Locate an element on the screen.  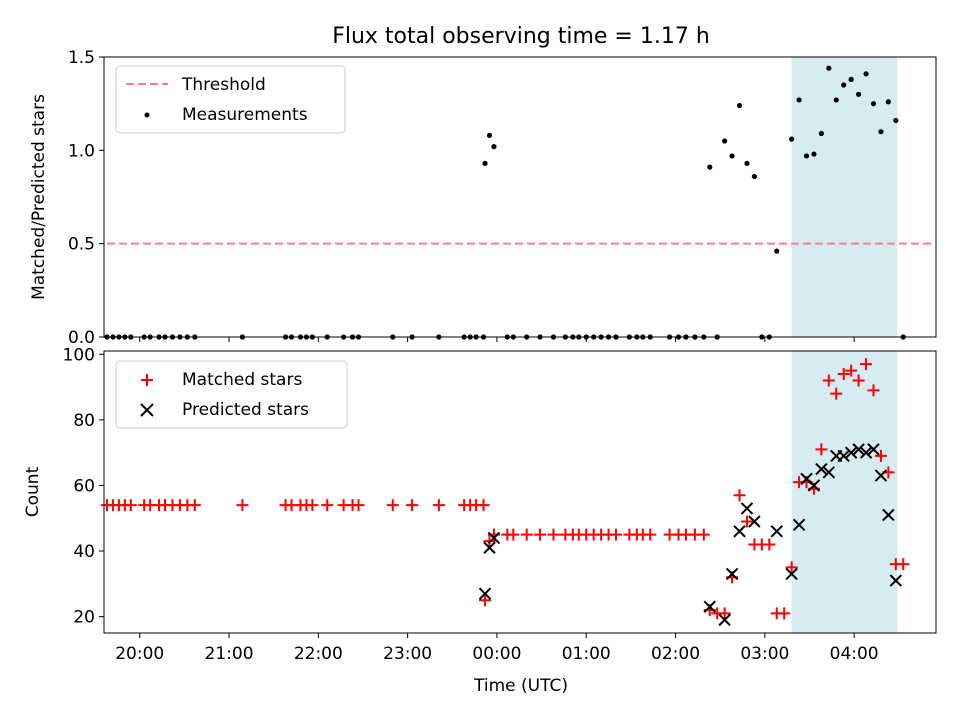
top-legend: Threshold Measurements is located at coordinates (230, 99).